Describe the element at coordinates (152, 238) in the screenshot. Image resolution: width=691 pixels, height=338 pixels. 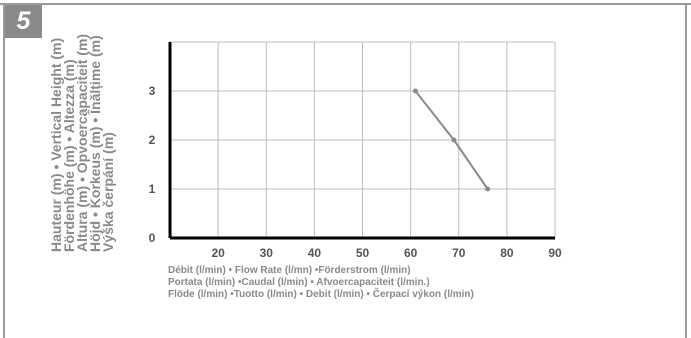
I see `y-tick-label: 0` at that location.